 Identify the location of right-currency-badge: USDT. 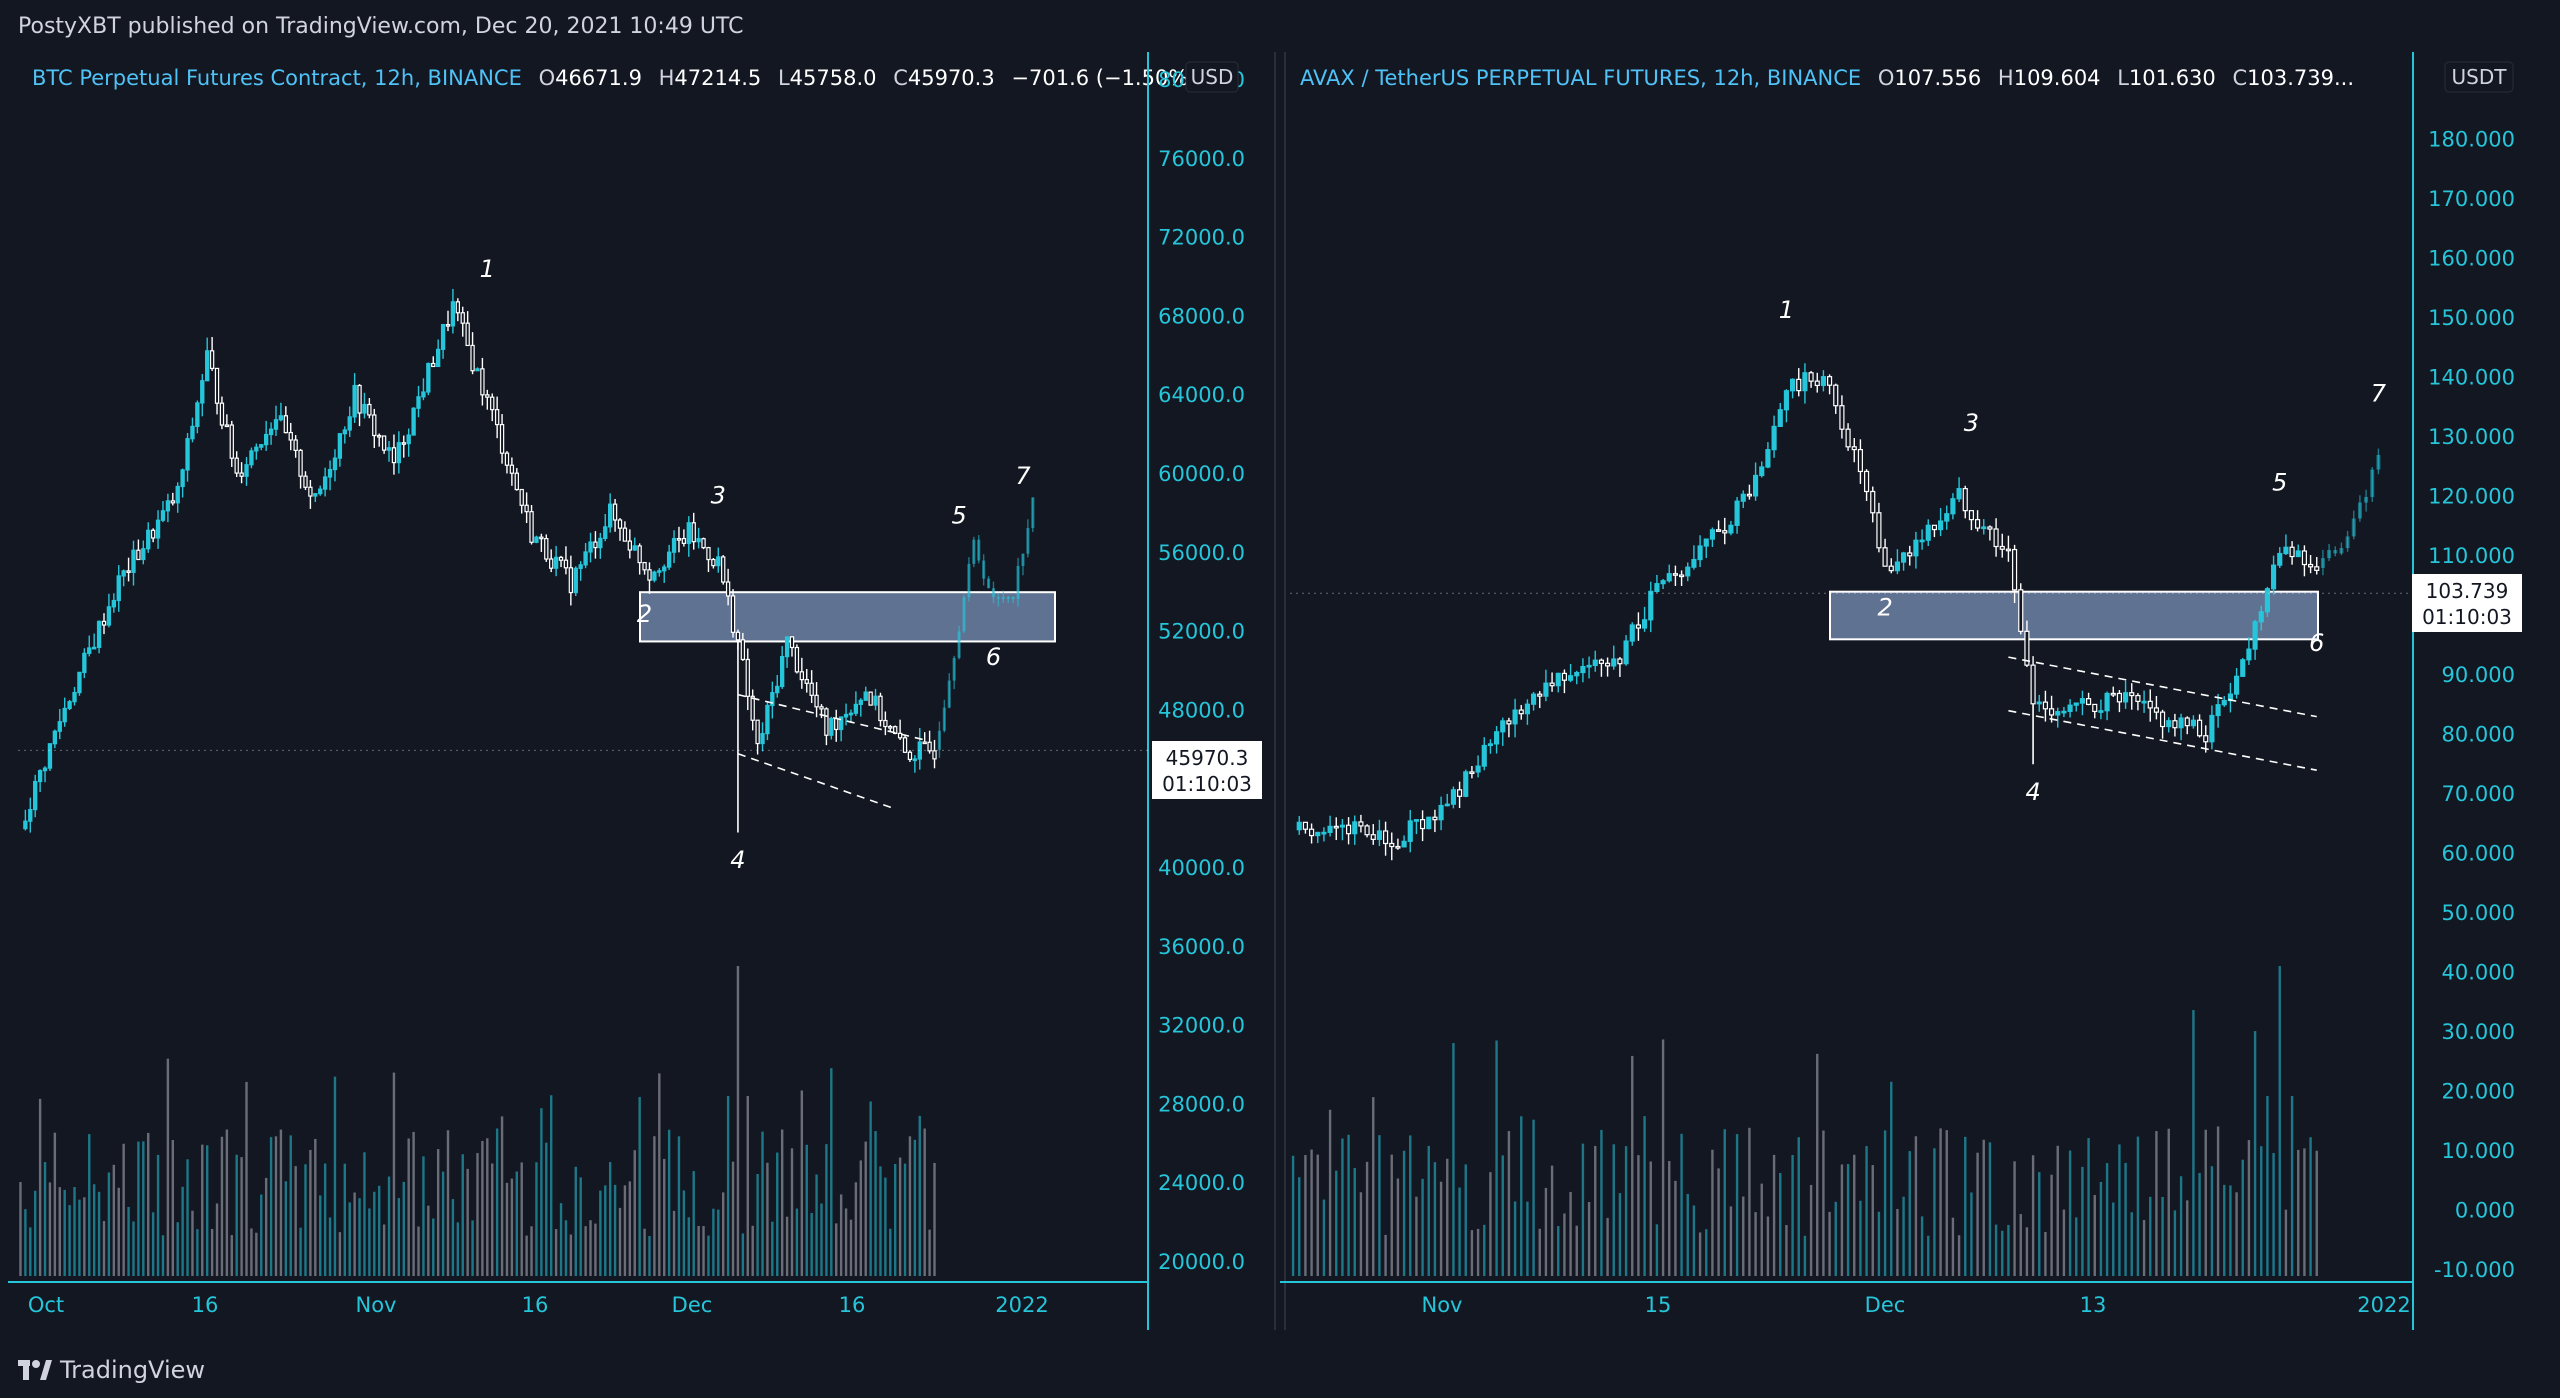
(2479, 77).